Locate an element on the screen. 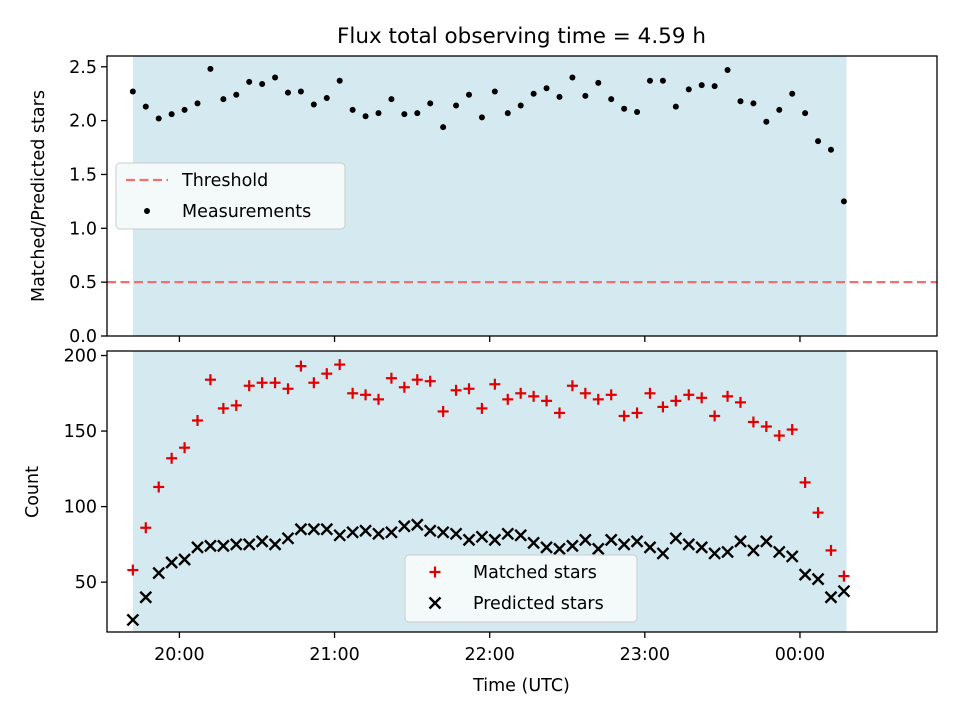 This screenshot has height=720, width=960. y-tick-label: 2.5 is located at coordinates (83, 68).